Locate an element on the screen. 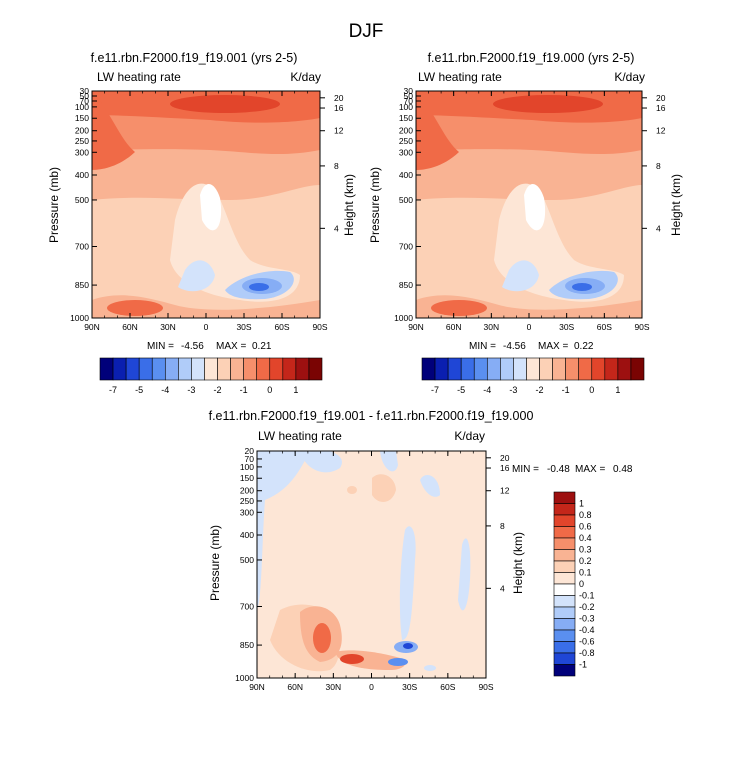 Image resolution: width=733 pixels, height=772 pixels. y-tick-label: 250 is located at coordinates (247, 501).